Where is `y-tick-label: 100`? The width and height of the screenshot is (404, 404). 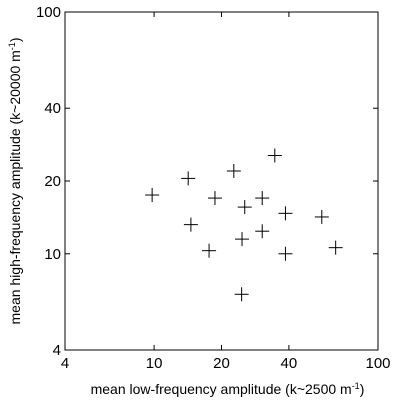
y-tick-label: 100 is located at coordinates (48, 12).